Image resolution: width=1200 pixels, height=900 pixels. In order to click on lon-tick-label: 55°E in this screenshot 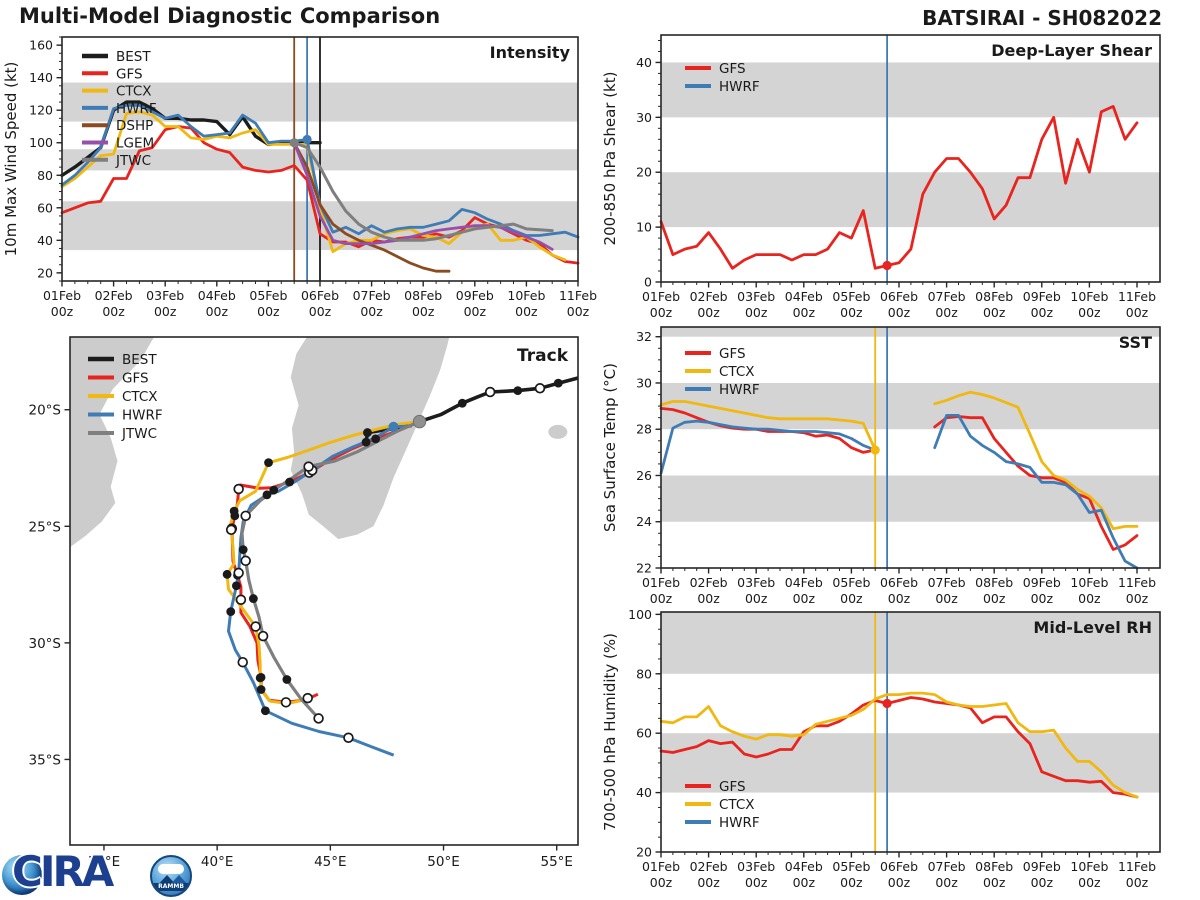, I will do `click(556, 862)`.